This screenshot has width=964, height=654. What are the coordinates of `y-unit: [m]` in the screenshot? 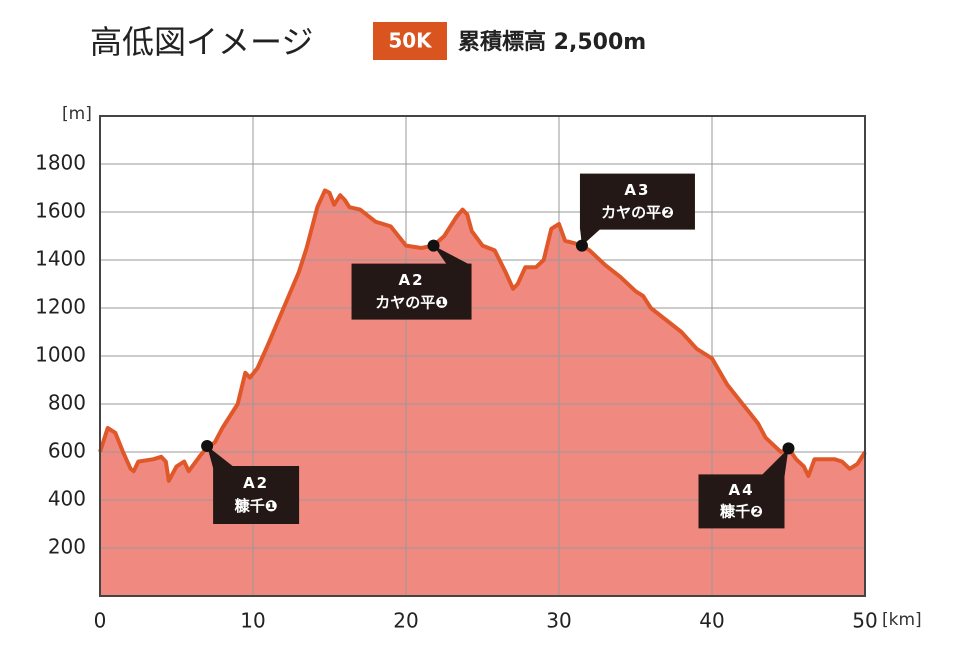 It's located at (77, 114).